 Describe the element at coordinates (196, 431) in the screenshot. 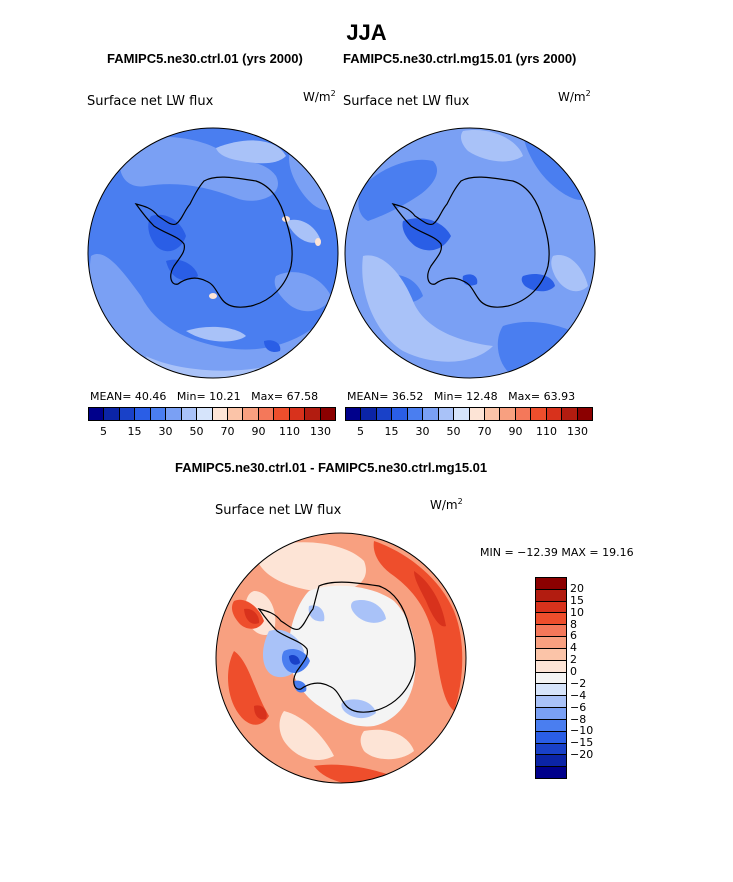

I see `left-colorbar-tick-label: 50` at that location.